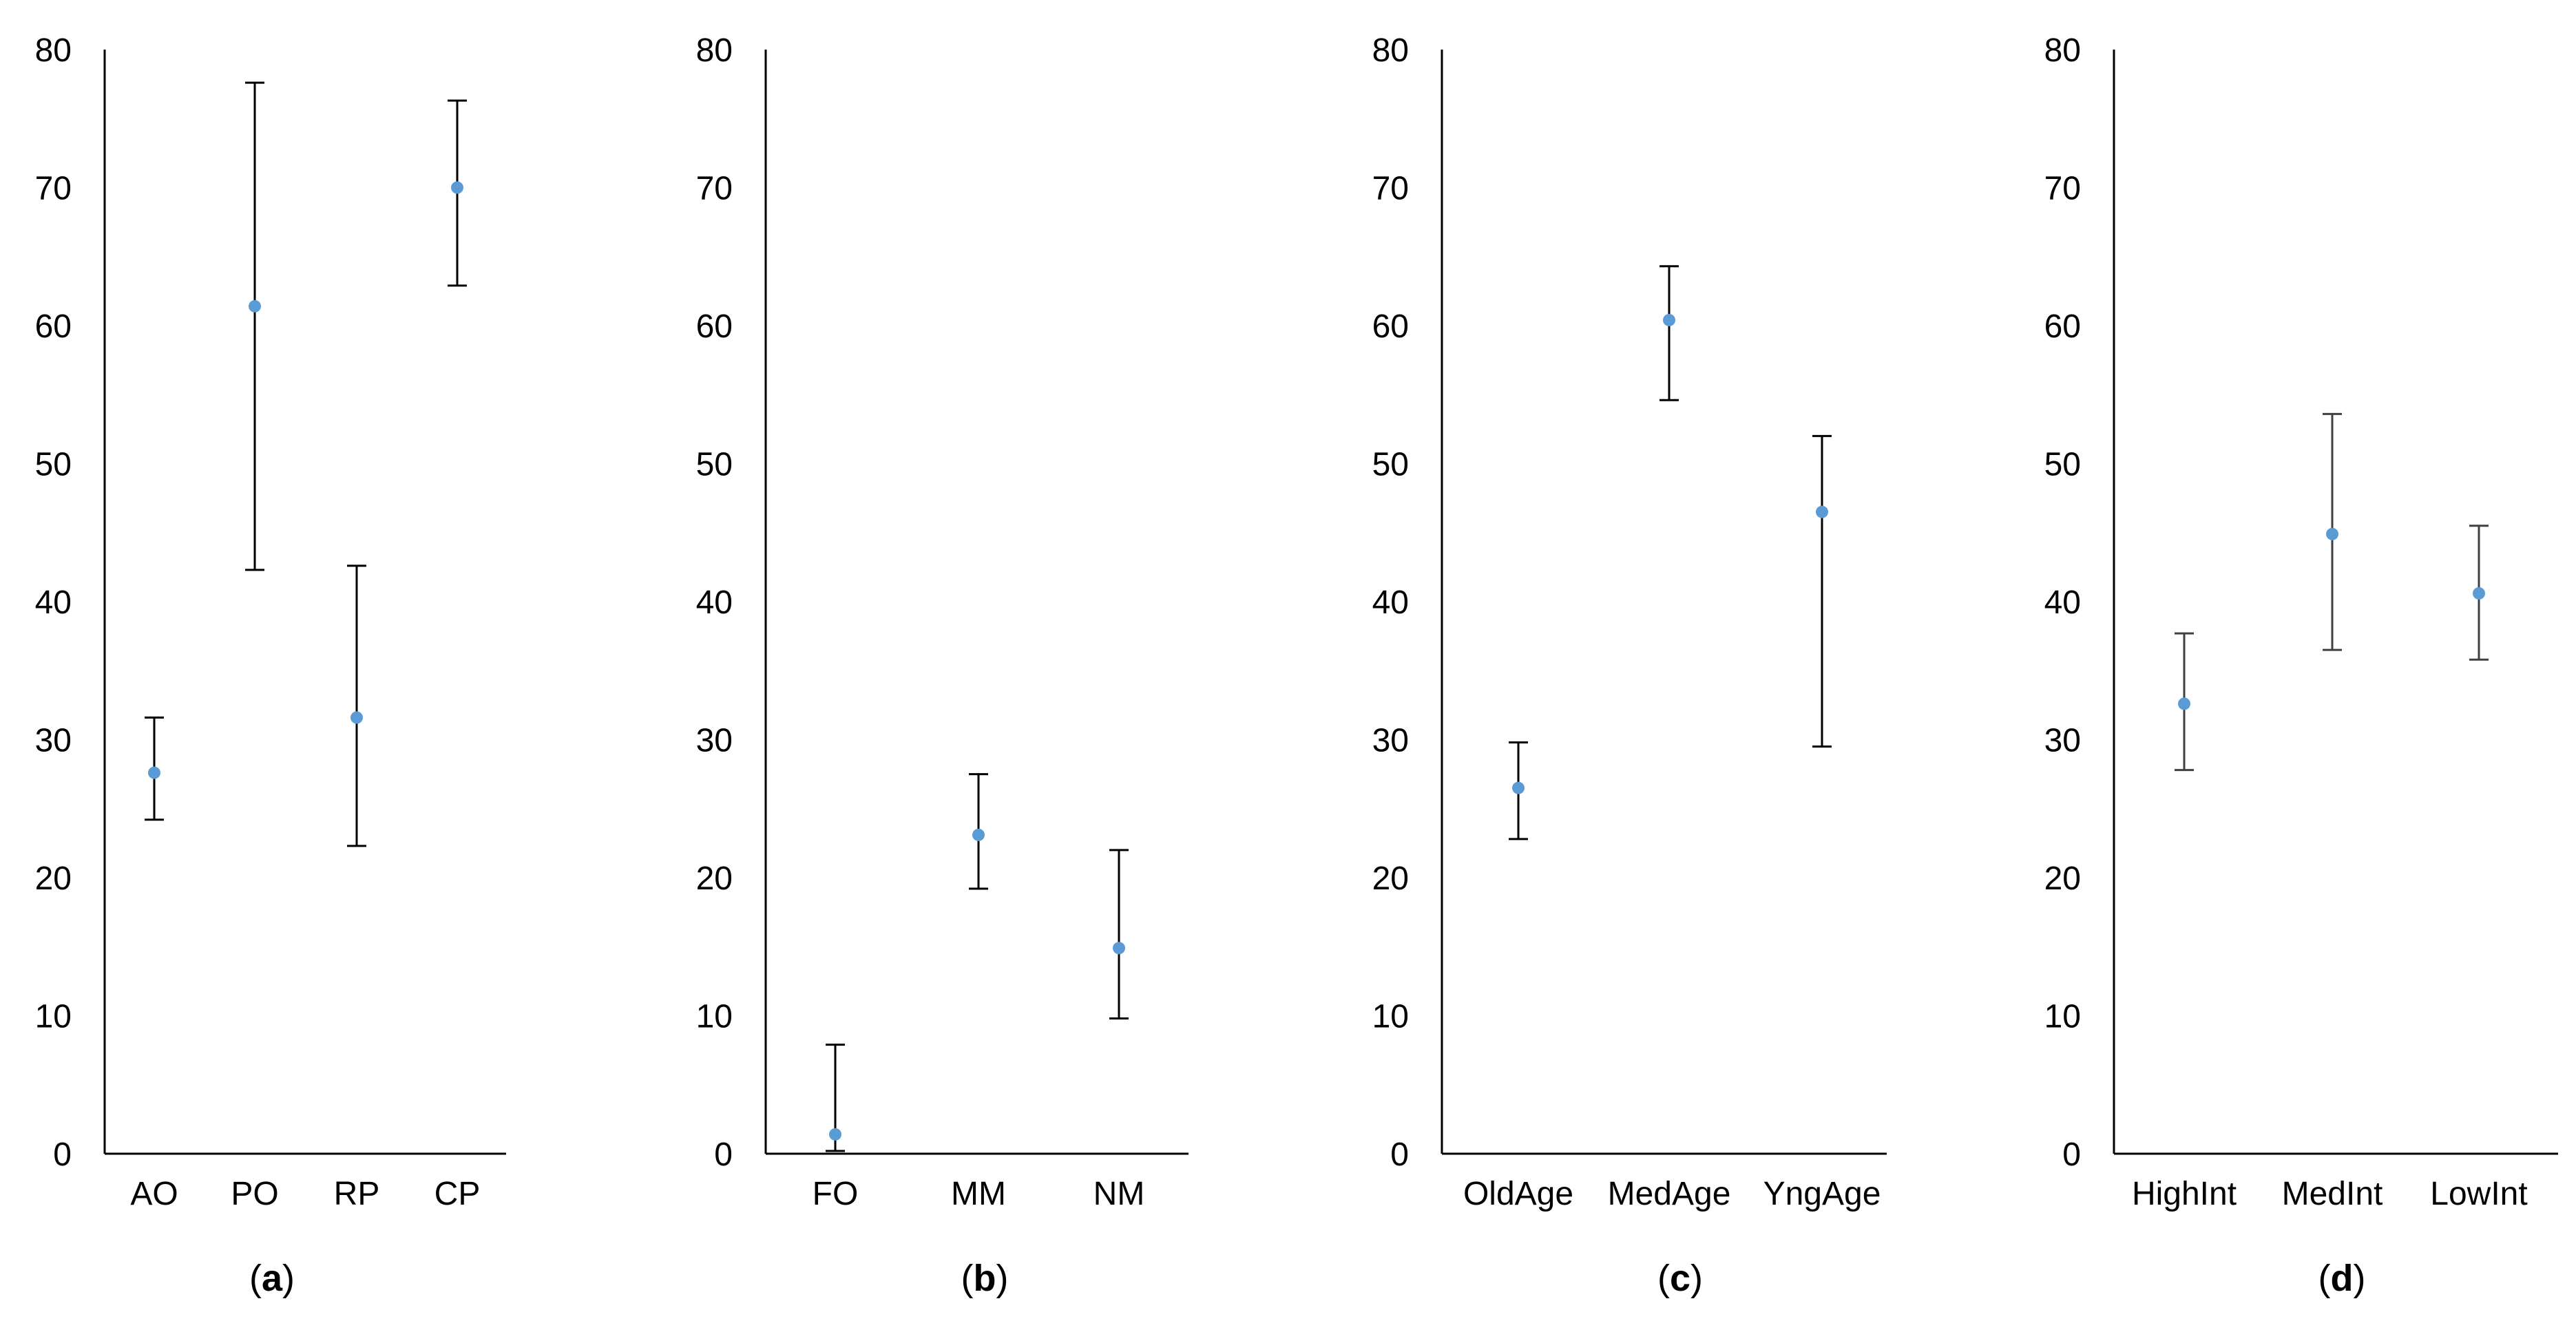 This screenshot has width=2576, height=1332. I want to click on x-tick-label: YngAge, so click(1822, 1194).